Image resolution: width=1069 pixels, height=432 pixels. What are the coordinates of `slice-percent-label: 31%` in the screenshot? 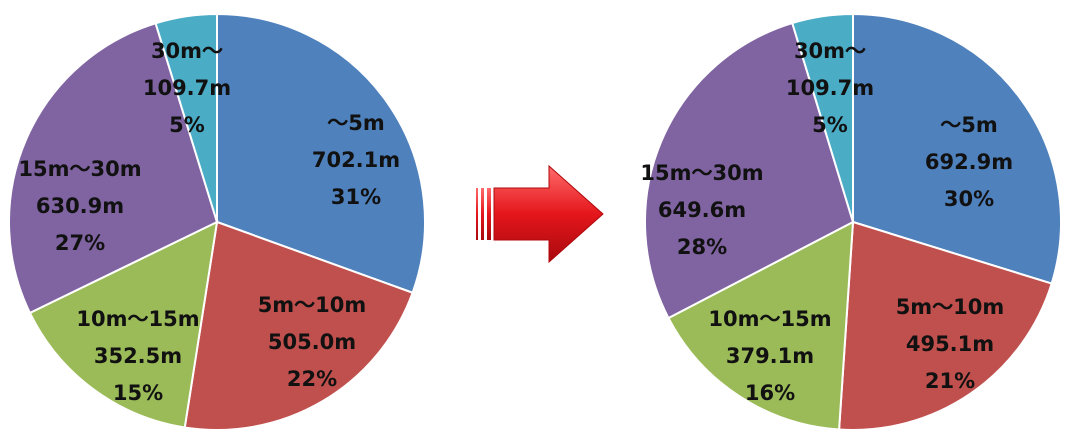 It's located at (356, 197).